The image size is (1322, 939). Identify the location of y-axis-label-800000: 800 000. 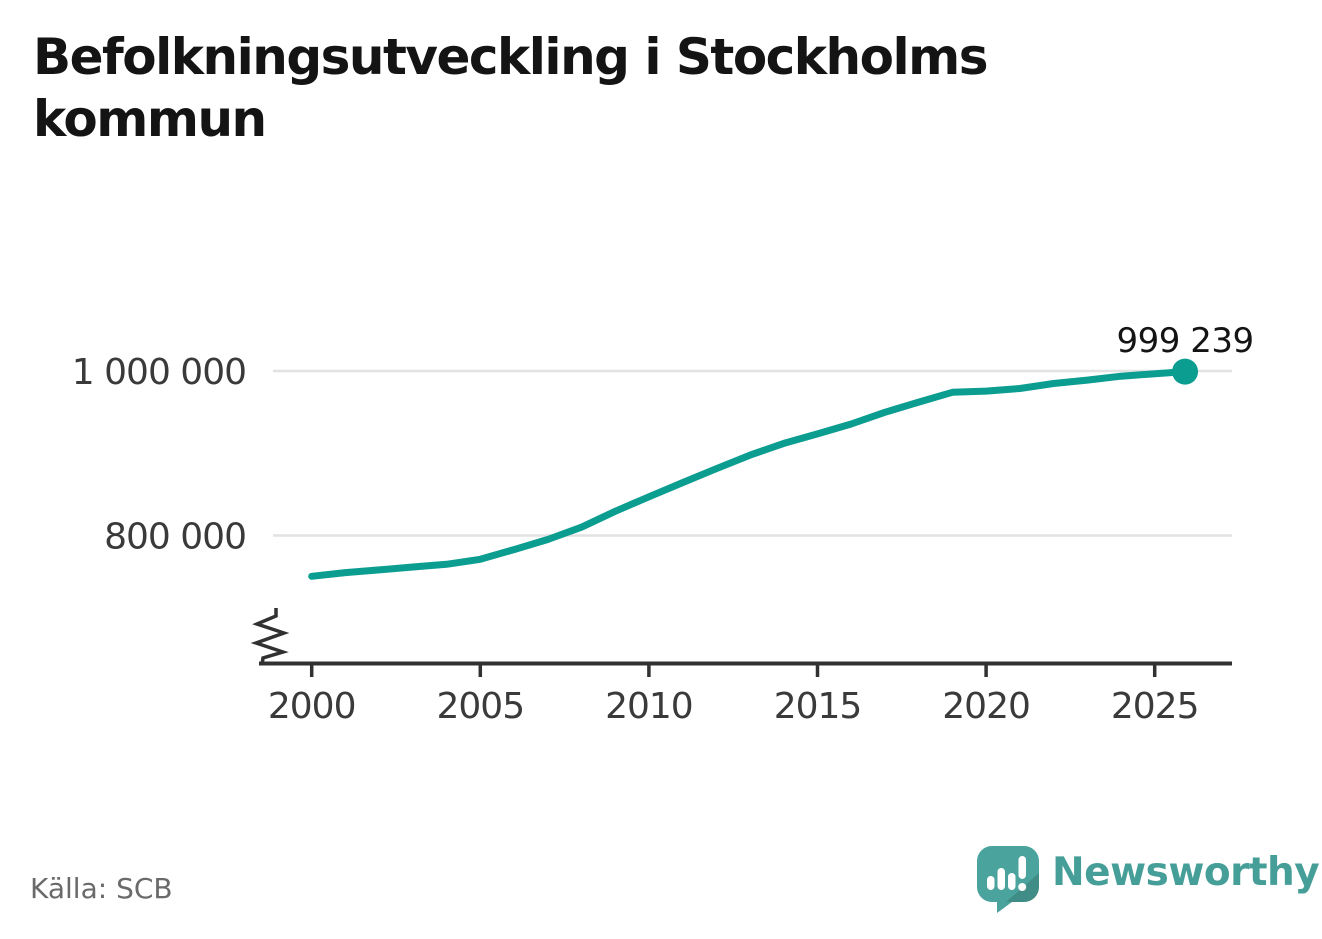
(175, 537).